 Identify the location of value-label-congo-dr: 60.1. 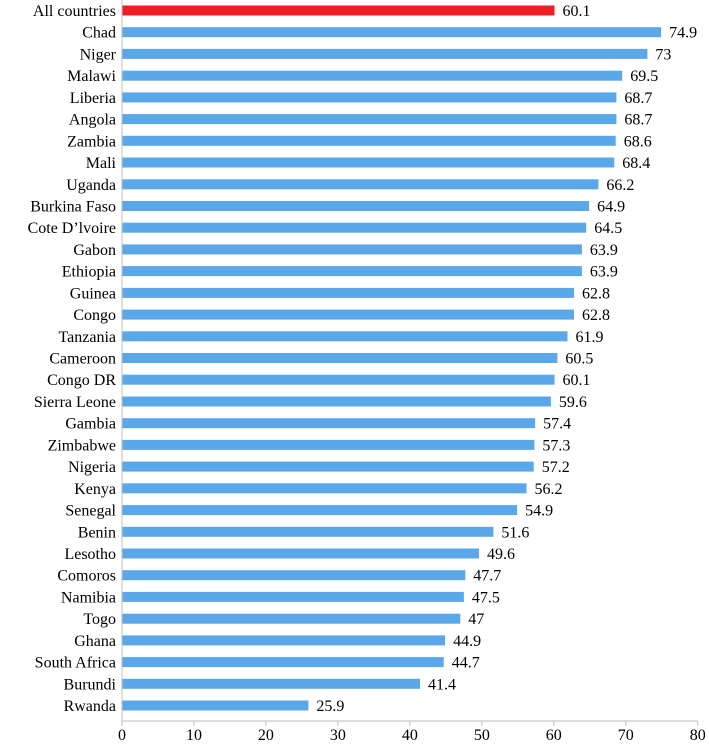
(577, 380).